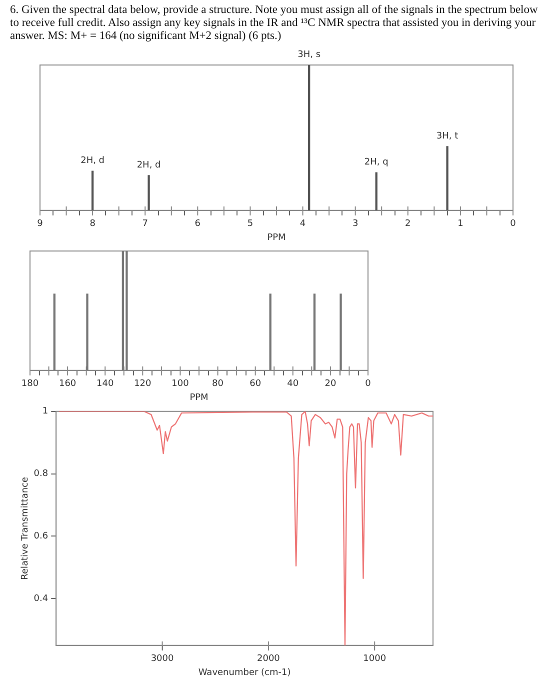  What do you see at coordinates (355, 224) in the screenshot?
I see `x-tick-label: 3` at bounding box center [355, 224].